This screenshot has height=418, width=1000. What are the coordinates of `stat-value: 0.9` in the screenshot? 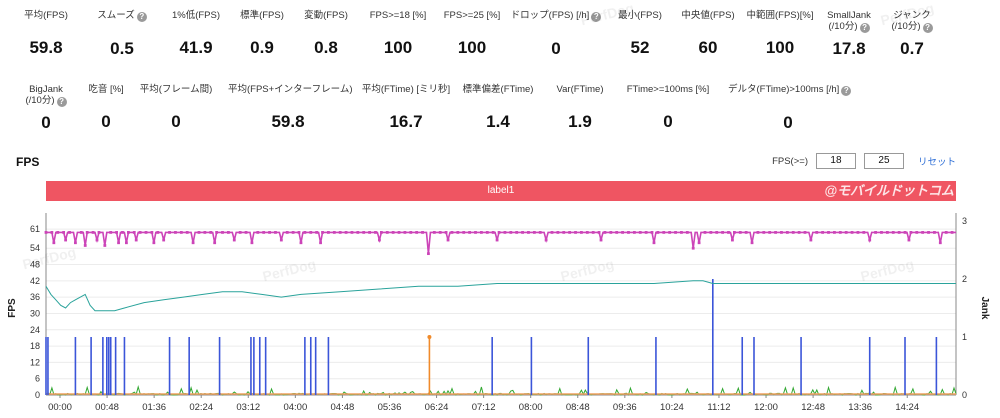 It's located at (262, 47).